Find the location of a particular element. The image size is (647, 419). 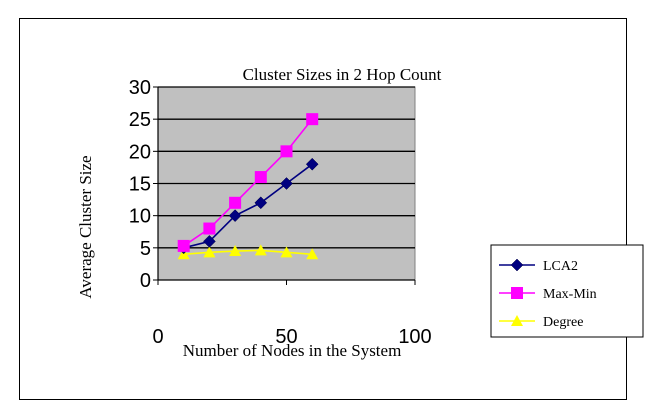

y-tick-label: 5 is located at coordinates (145, 249).